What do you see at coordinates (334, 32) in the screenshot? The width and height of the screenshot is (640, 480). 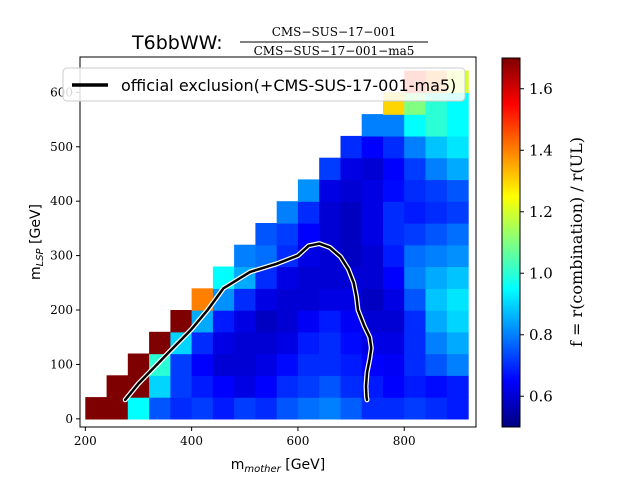 I see `title-numerator: CMS−SUS−17−001` at bounding box center [334, 32].